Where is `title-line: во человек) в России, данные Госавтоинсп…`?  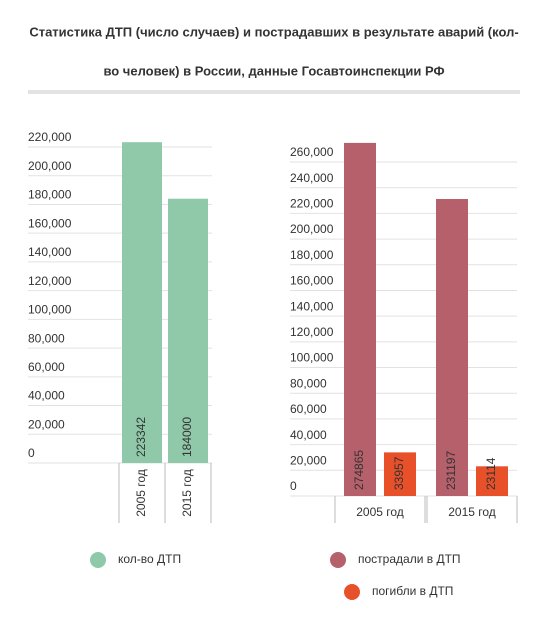
title-line: во человек) в России, данные Госавтоинсп… is located at coordinates (273, 70).